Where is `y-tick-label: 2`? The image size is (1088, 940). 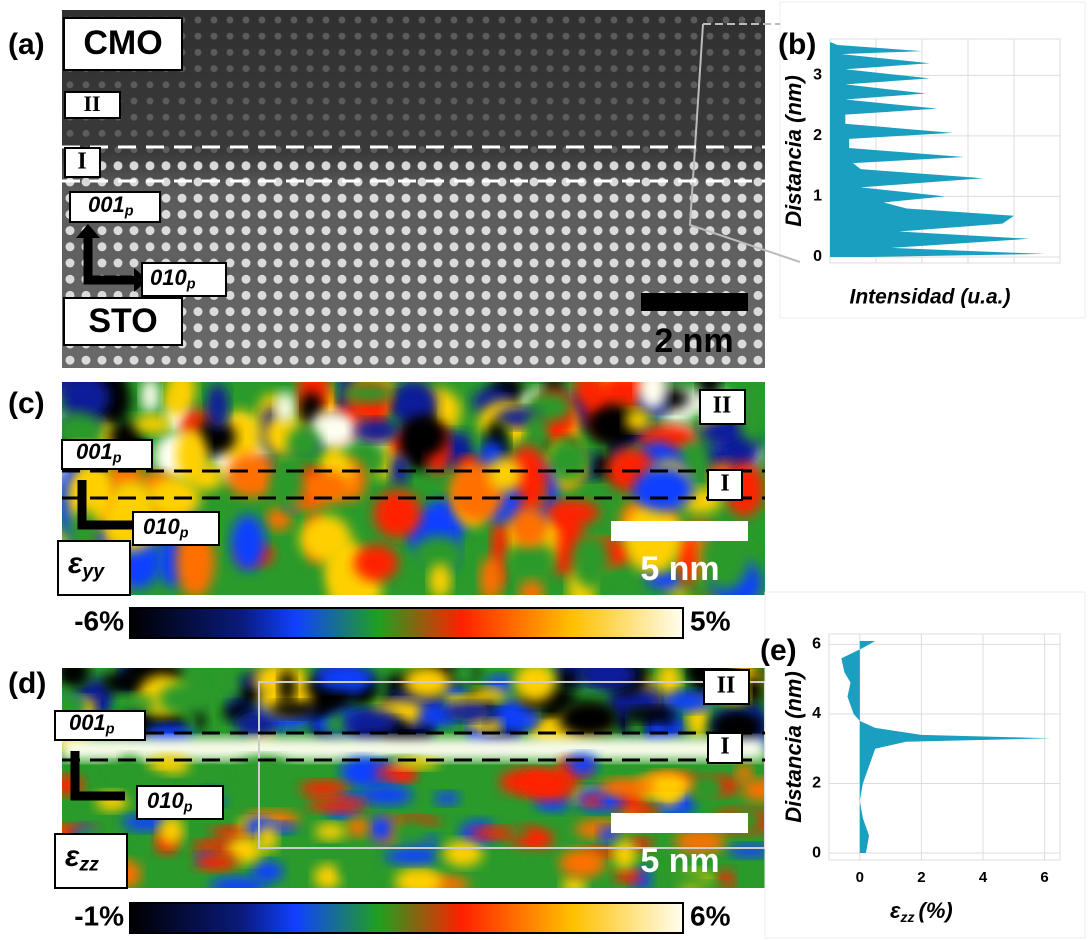 y-tick-label: 2 is located at coordinates (816, 783).